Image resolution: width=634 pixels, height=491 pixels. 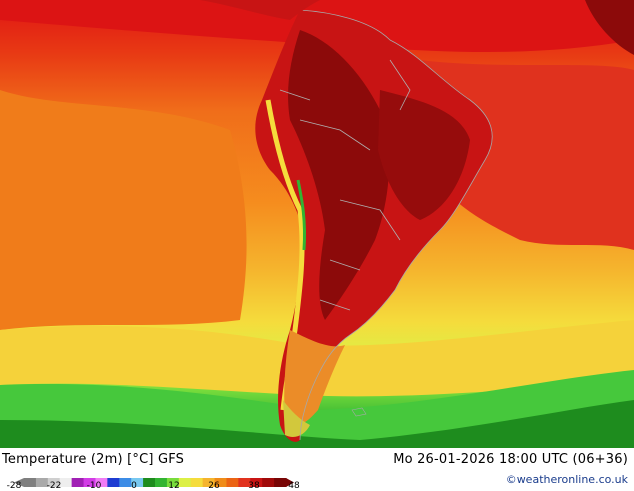 I want to click on colorbar: -28 -22 -10 0 12 26 38 48, so click(x=153, y=481).